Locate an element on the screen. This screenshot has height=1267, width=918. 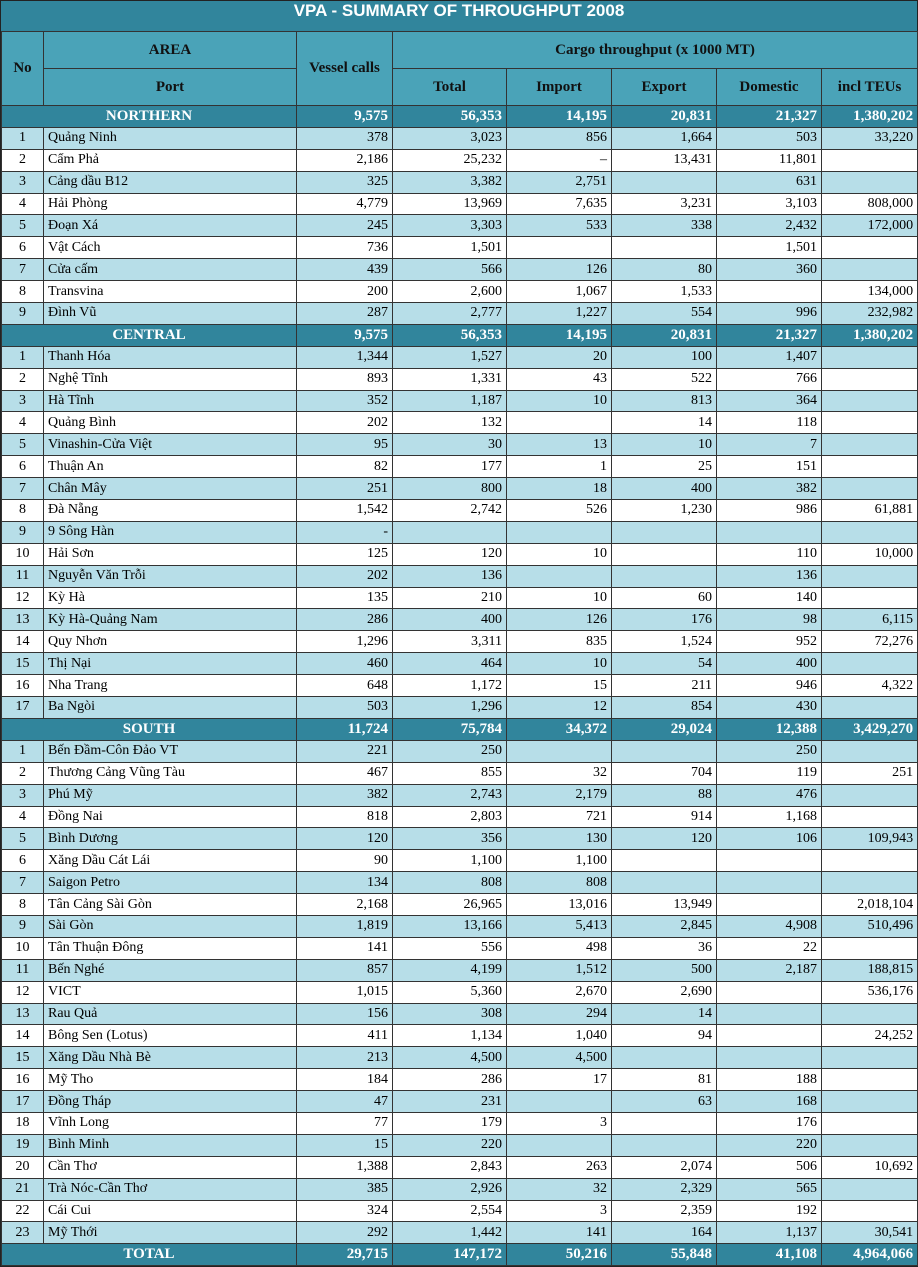
cell: 2,926 is located at coordinates (449, 1189).